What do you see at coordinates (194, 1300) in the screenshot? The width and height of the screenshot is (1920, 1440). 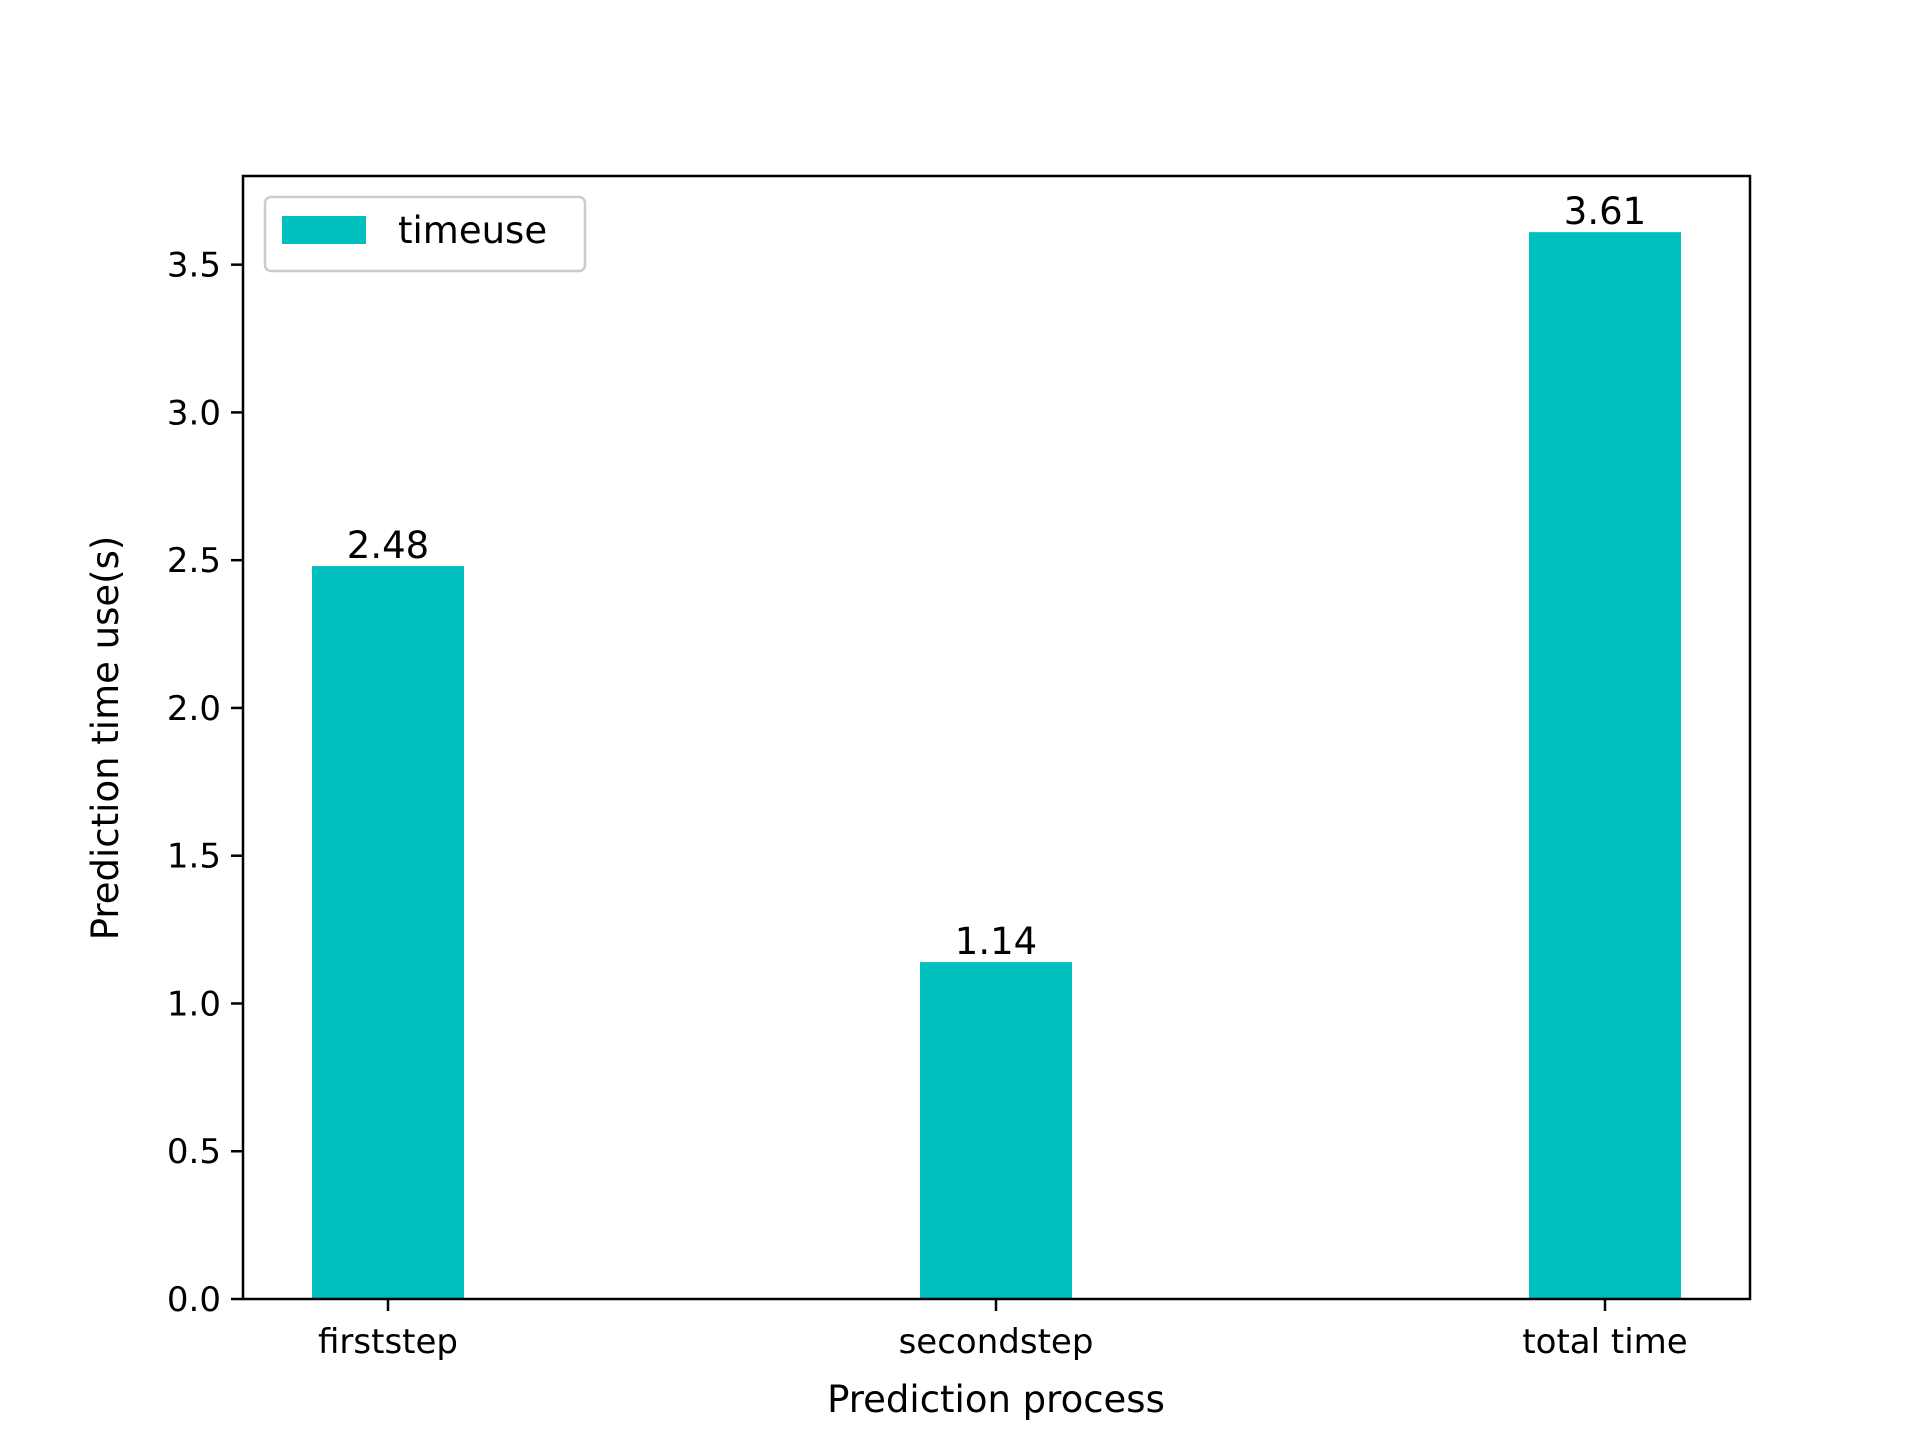 I see `y-tick-label: 0.0` at bounding box center [194, 1300].